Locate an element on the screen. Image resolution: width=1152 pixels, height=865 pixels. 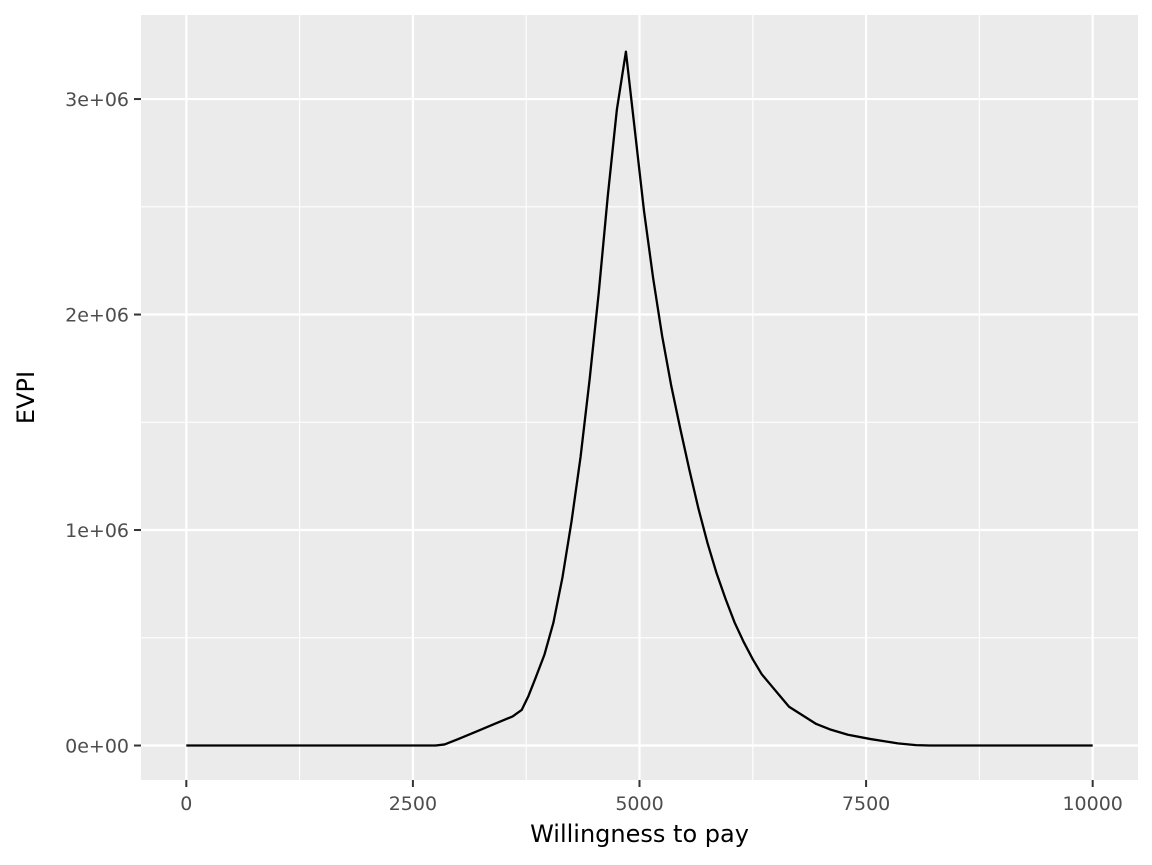
y-tick-label: 3e+06 is located at coordinates (97, 100).